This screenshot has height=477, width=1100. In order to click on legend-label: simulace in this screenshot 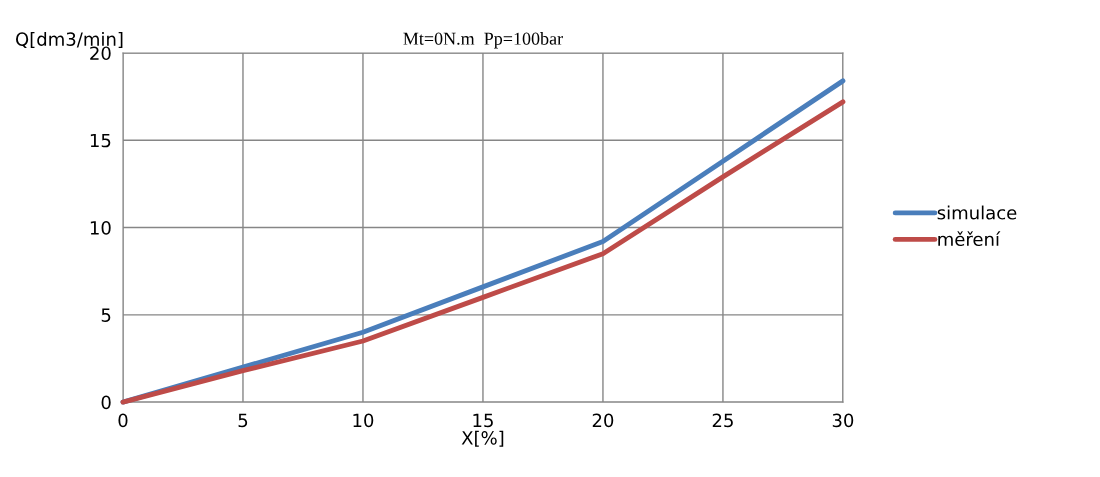, I will do `click(977, 212)`.